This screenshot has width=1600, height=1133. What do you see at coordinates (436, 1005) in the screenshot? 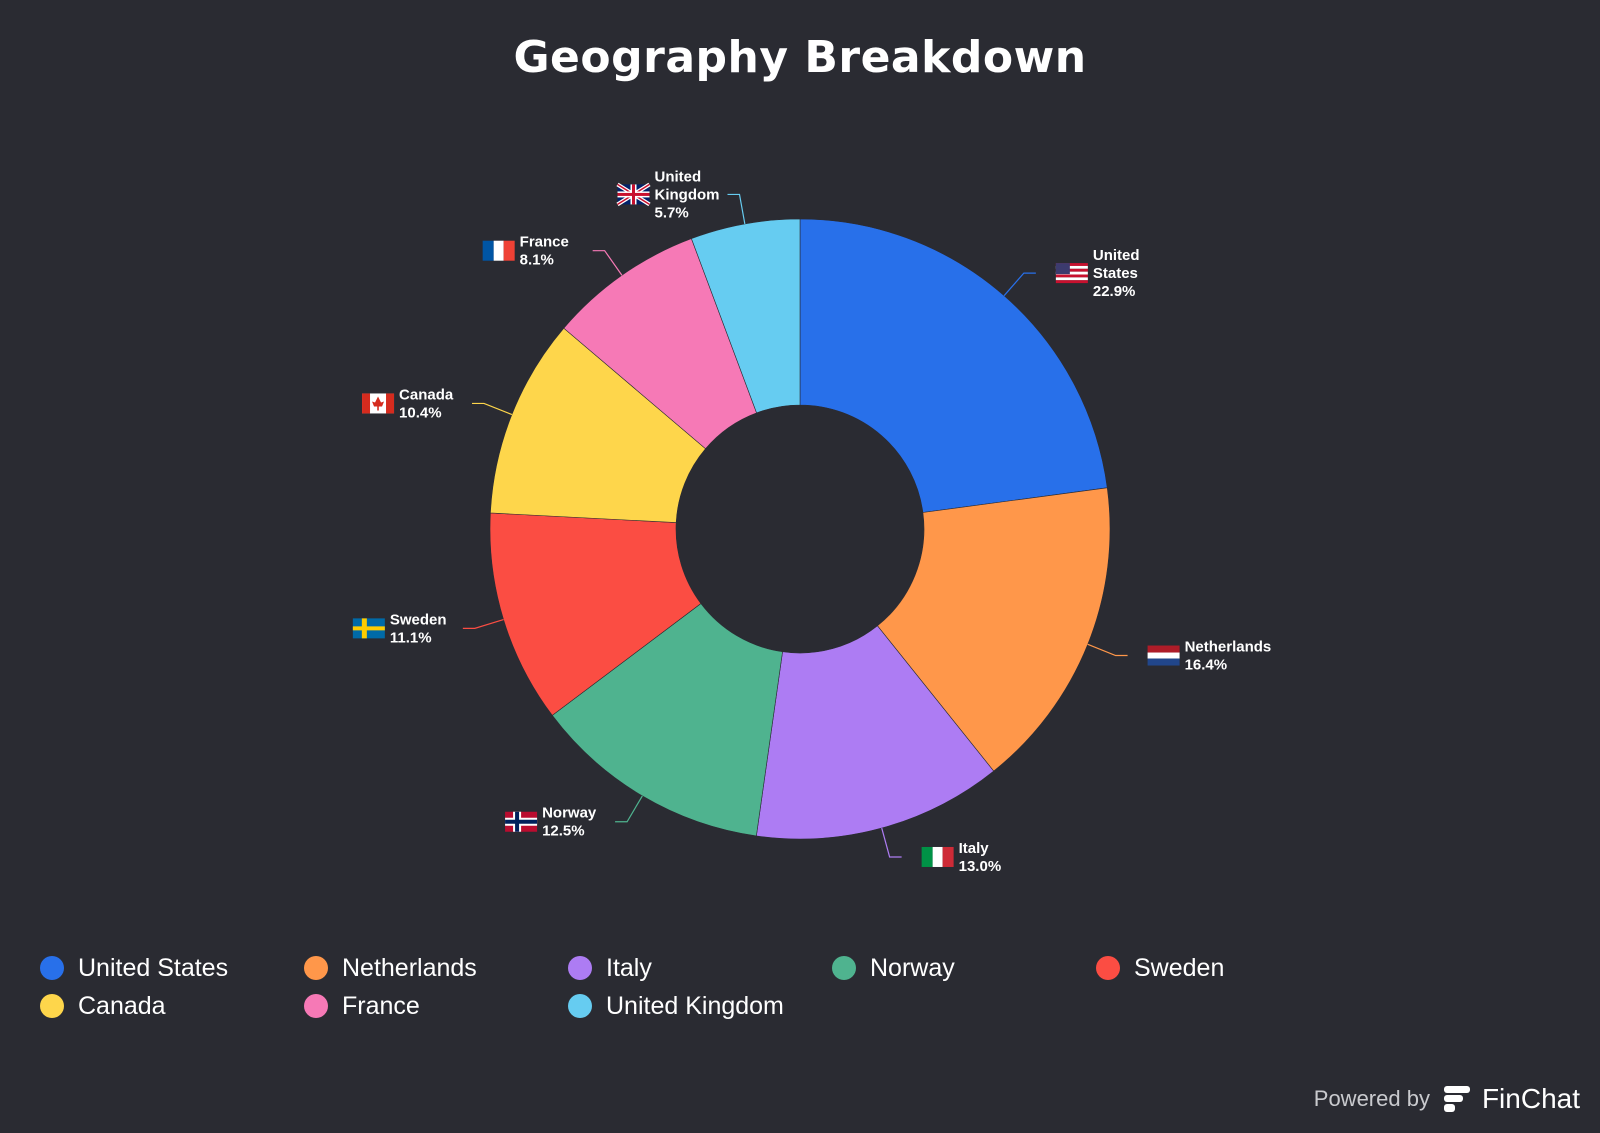
I see `legend-item-france: France` at bounding box center [436, 1005].